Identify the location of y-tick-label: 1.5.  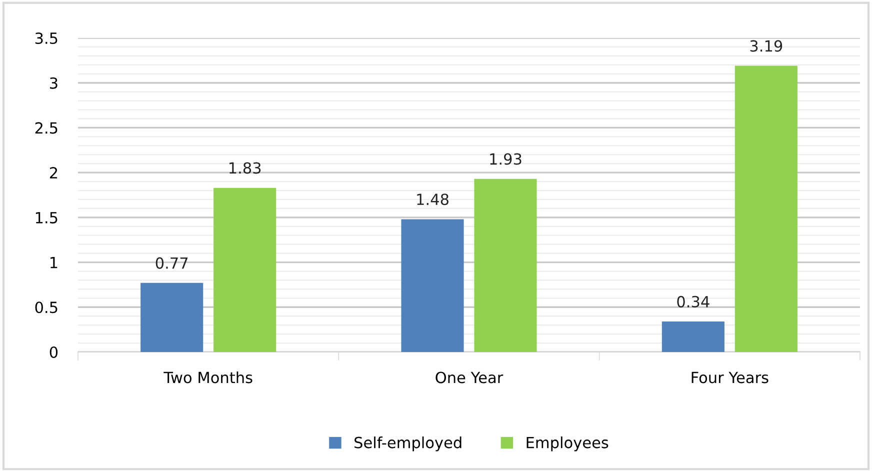
(47, 218).